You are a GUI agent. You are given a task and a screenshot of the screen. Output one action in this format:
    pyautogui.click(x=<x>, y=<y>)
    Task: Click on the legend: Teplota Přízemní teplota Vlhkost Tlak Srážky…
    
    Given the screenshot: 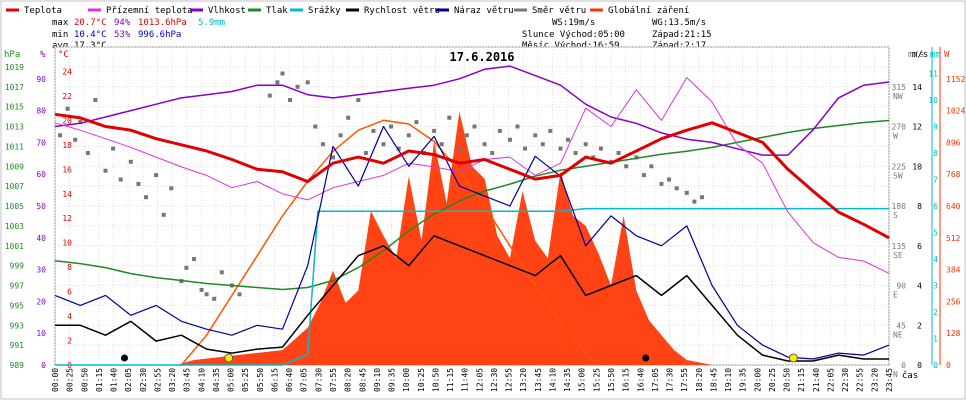 What is the action you would take?
    pyautogui.click(x=347, y=11)
    